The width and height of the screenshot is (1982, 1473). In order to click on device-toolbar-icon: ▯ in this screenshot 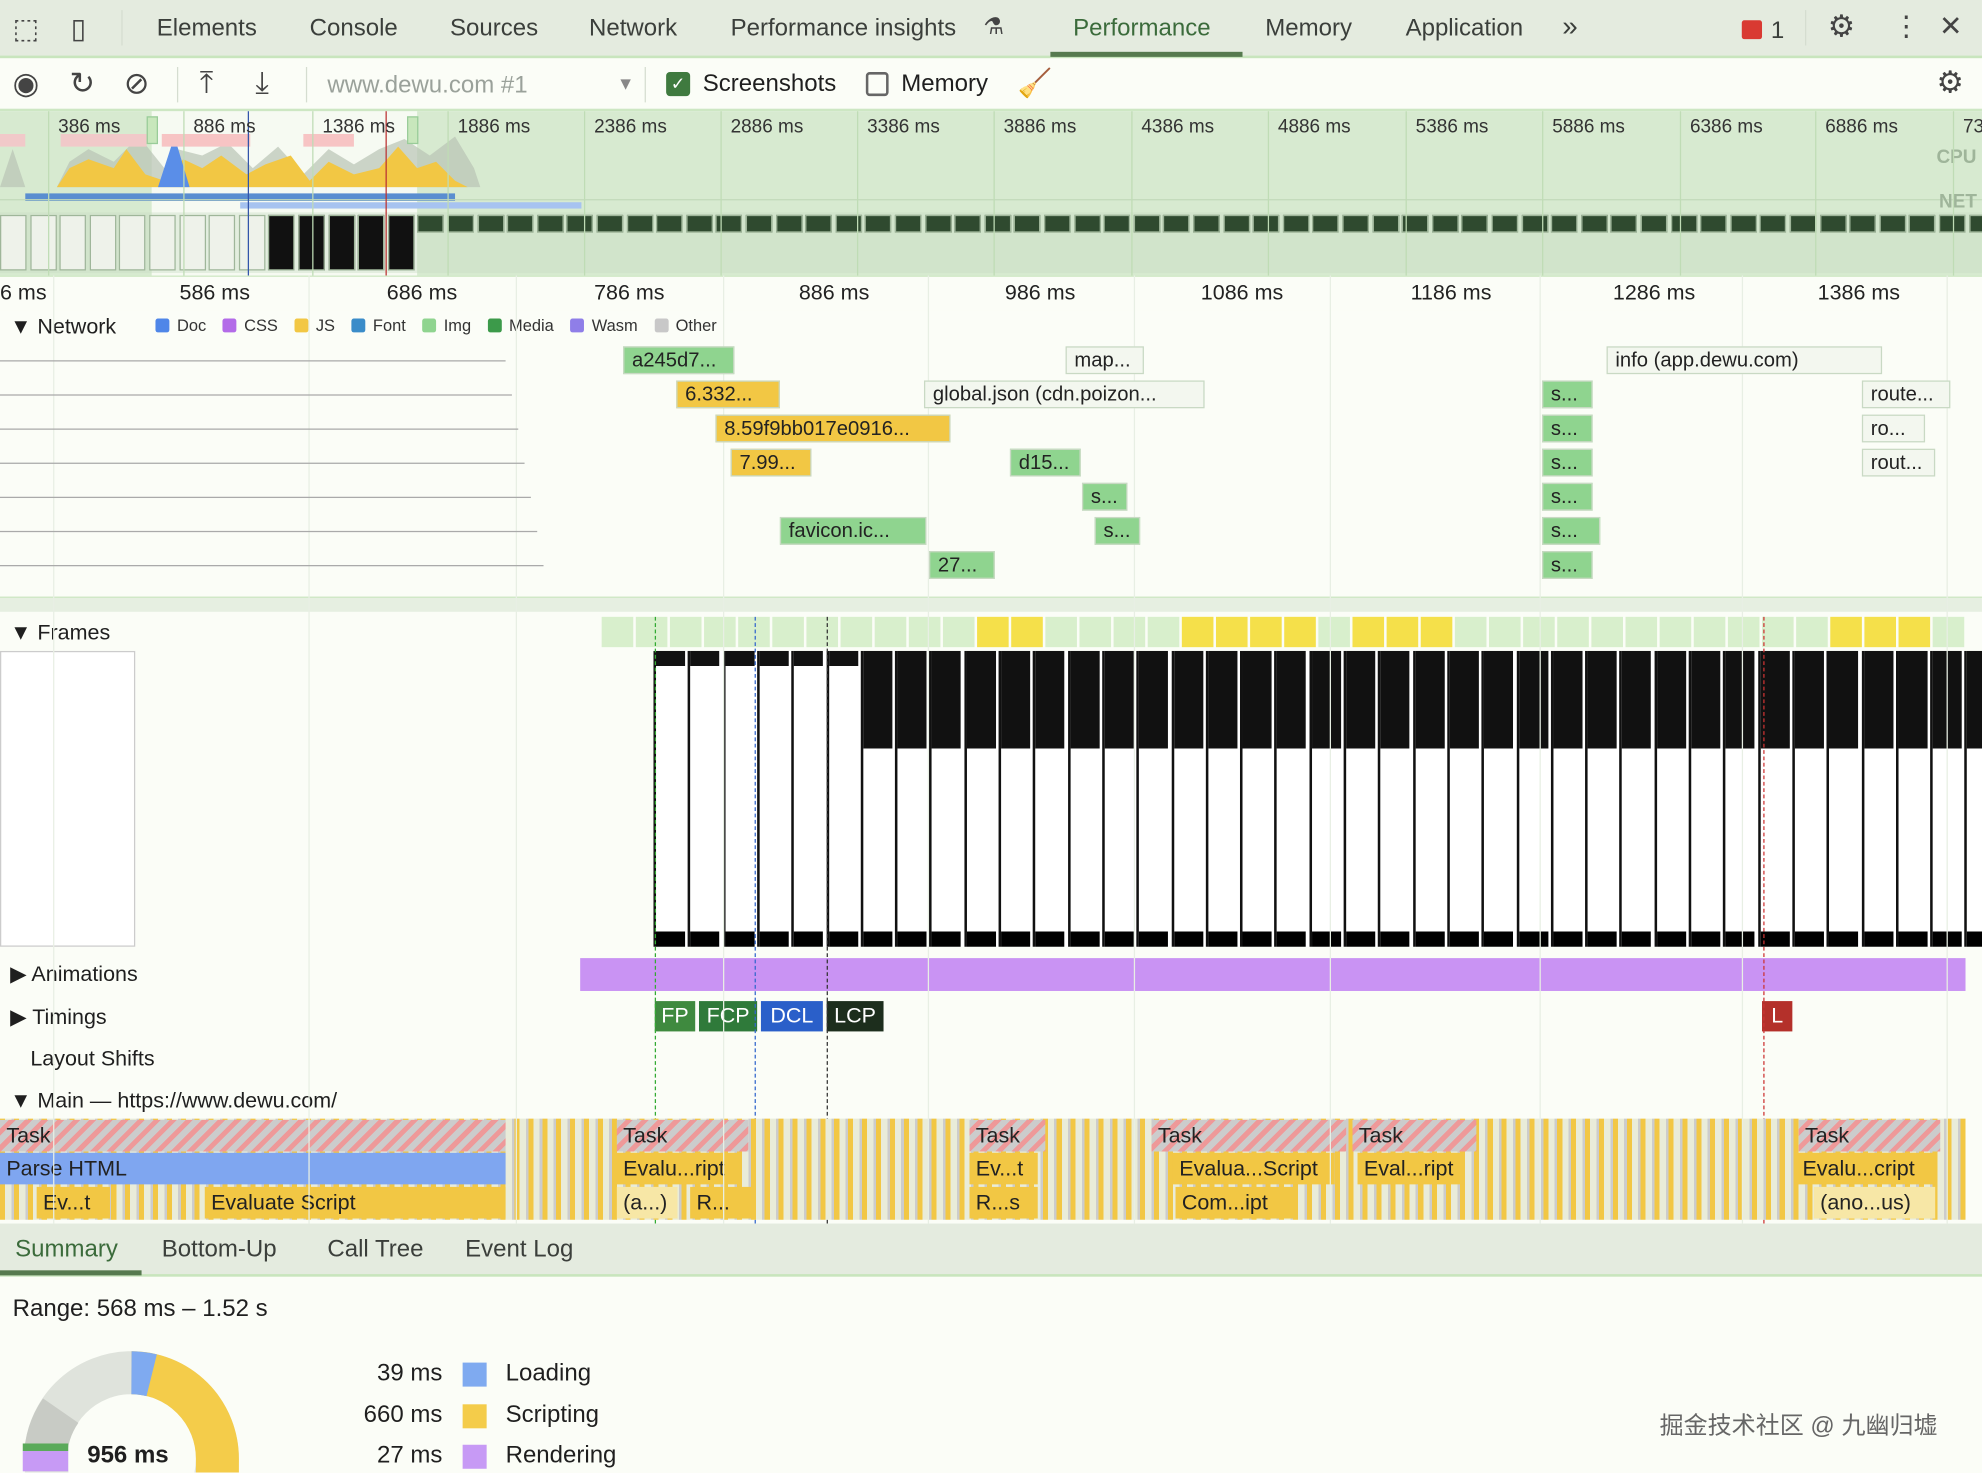, I will do `click(78, 28)`.